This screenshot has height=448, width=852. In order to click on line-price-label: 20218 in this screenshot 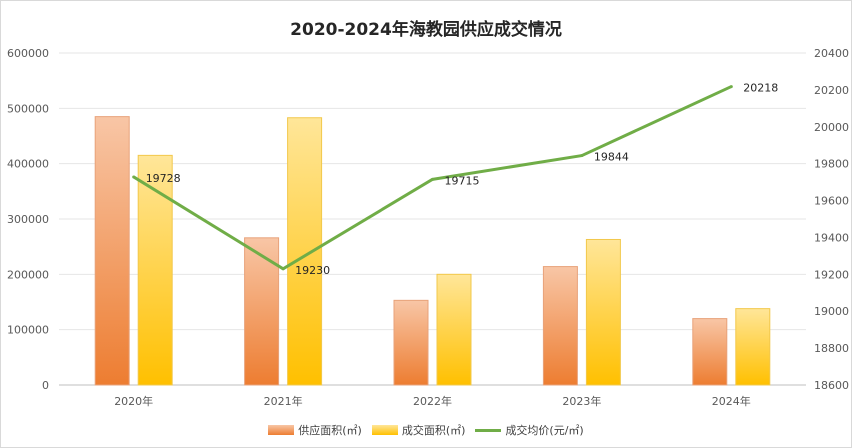, I will do `click(760, 88)`.